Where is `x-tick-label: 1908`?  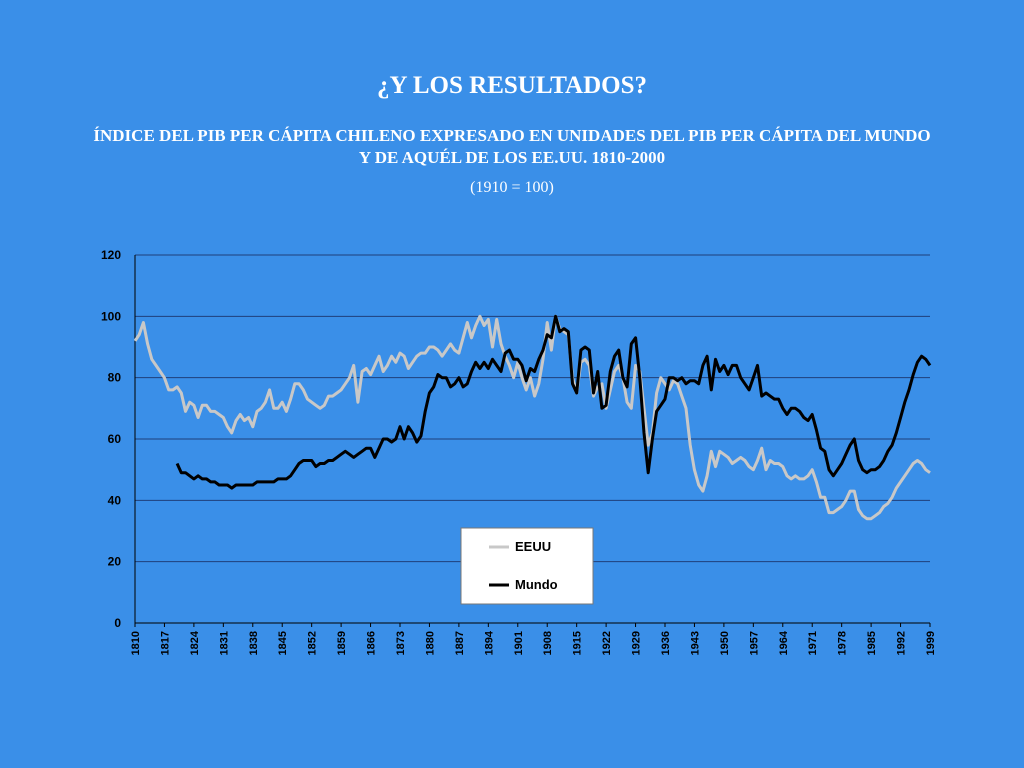 x-tick-label: 1908 is located at coordinates (548, 643).